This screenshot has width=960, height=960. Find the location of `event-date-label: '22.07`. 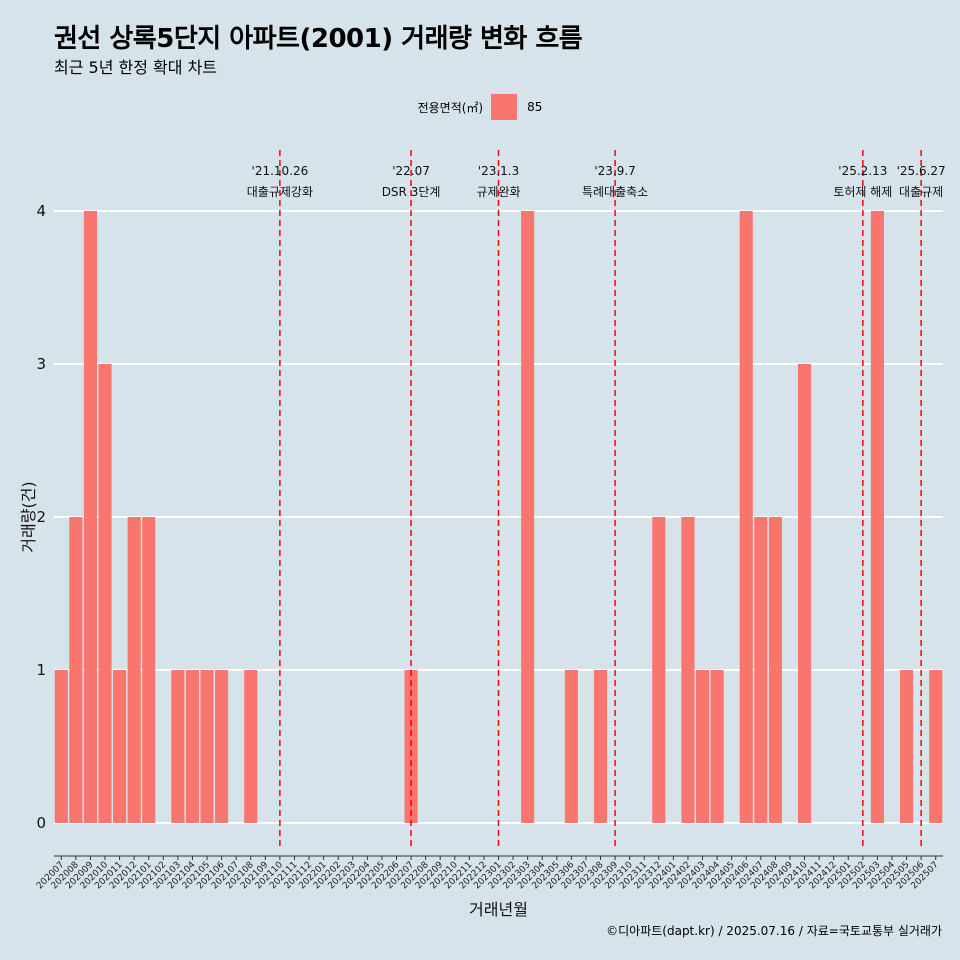

event-date-label: '22.07 is located at coordinates (411, 171).